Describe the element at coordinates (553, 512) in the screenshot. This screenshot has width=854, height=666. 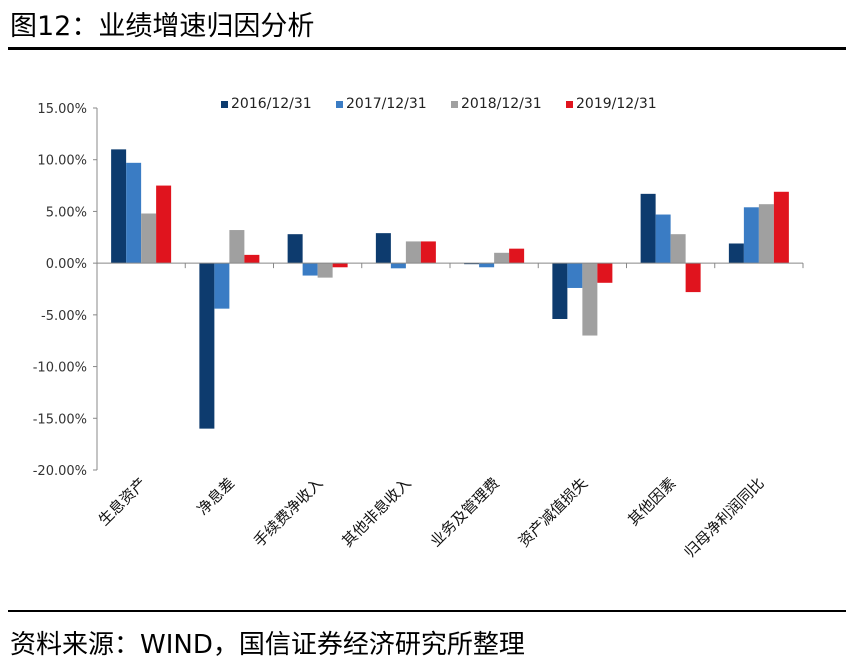
I see `category-label: 资产减值损失` at that location.